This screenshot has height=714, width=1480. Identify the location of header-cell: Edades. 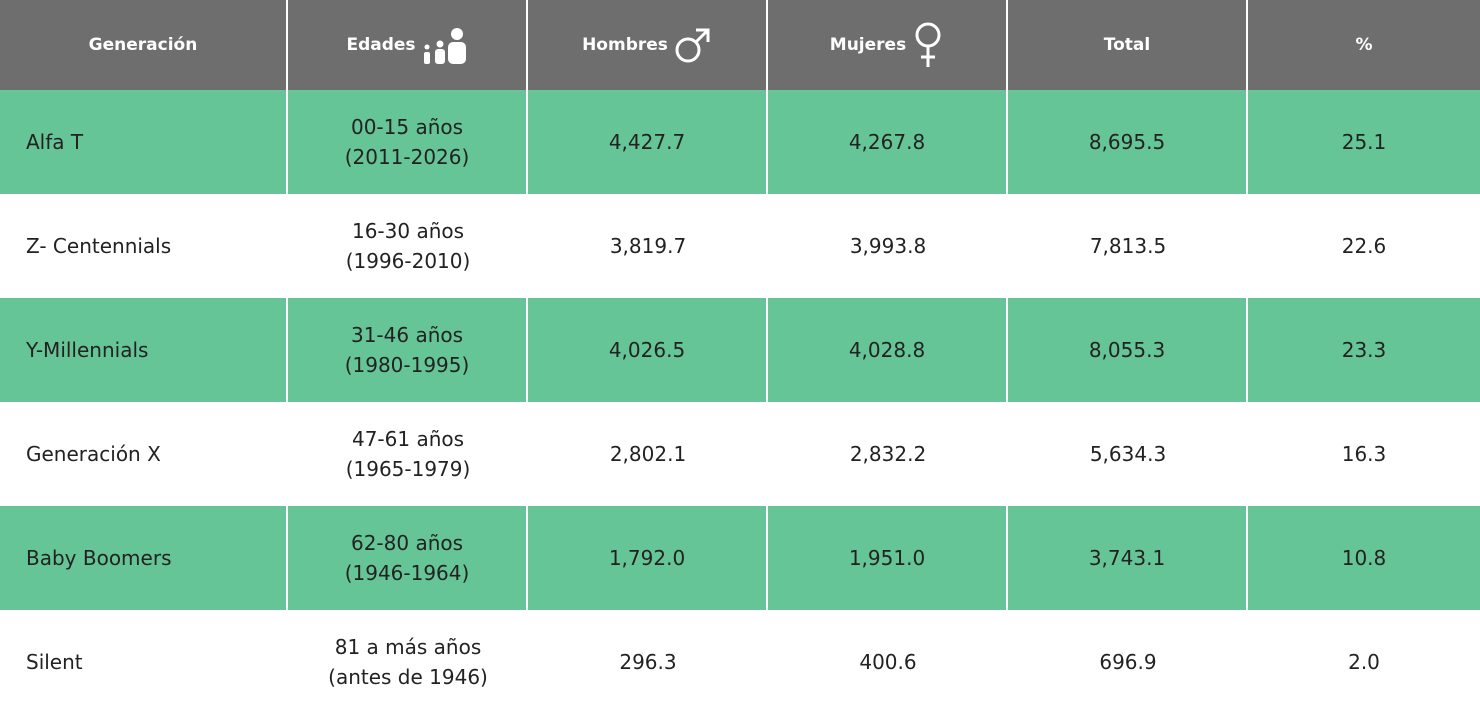
(408, 45).